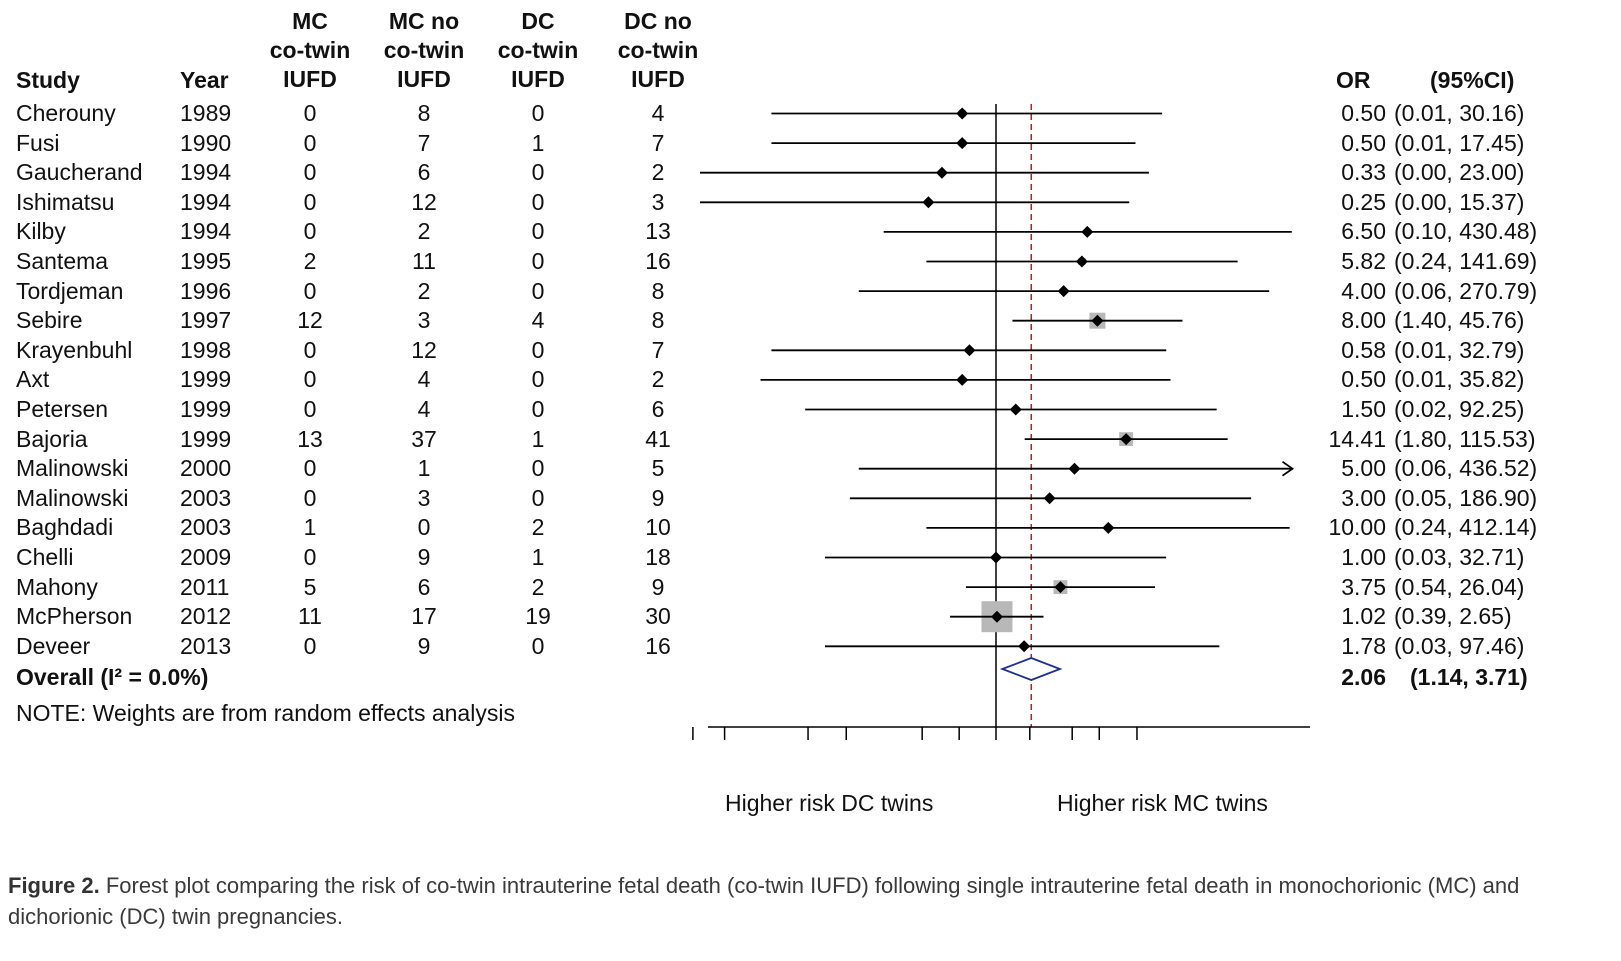 This screenshot has height=961, width=1621. I want to click on dc-no-cotwin-iufd: 9, so click(658, 497).